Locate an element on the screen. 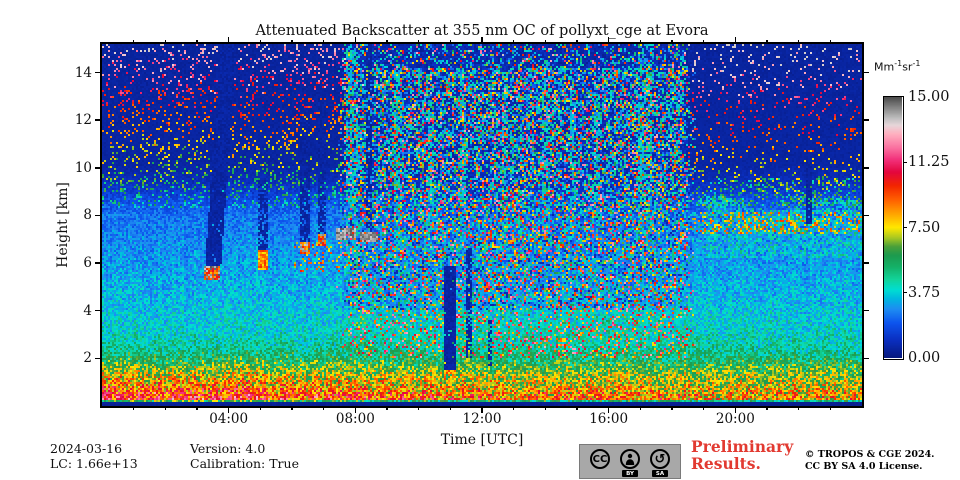 Image resolution: width=960 pixels, height=480 pixels. x-tick-label: 08:00 is located at coordinates (355, 419).